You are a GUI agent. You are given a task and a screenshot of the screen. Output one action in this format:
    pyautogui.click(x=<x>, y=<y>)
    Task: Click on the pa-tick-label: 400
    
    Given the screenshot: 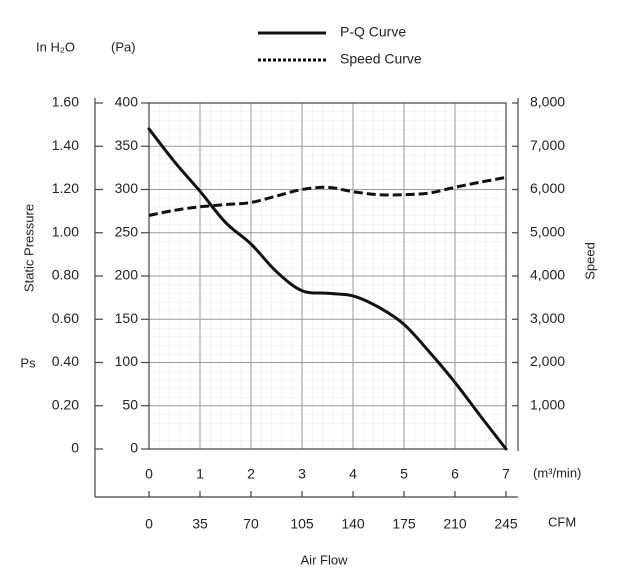 What is the action you would take?
    pyautogui.click(x=127, y=102)
    